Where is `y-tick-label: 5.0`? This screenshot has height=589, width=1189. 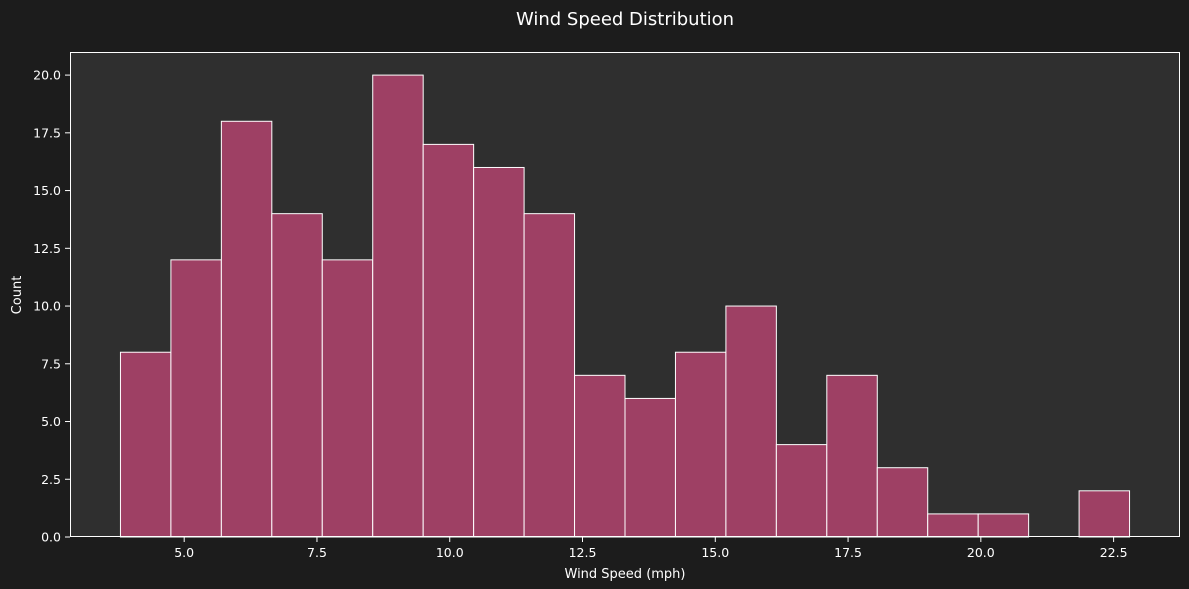 y-tick-label: 5.0 is located at coordinates (51, 421).